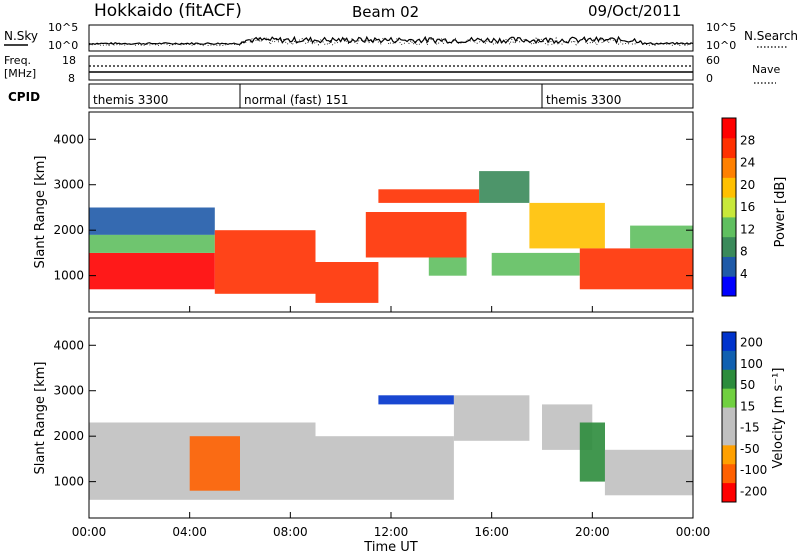 This screenshot has width=800, height=558. What do you see at coordinates (780, 212) in the screenshot?
I see `power-colorbar-label: Power [dB]` at bounding box center [780, 212].